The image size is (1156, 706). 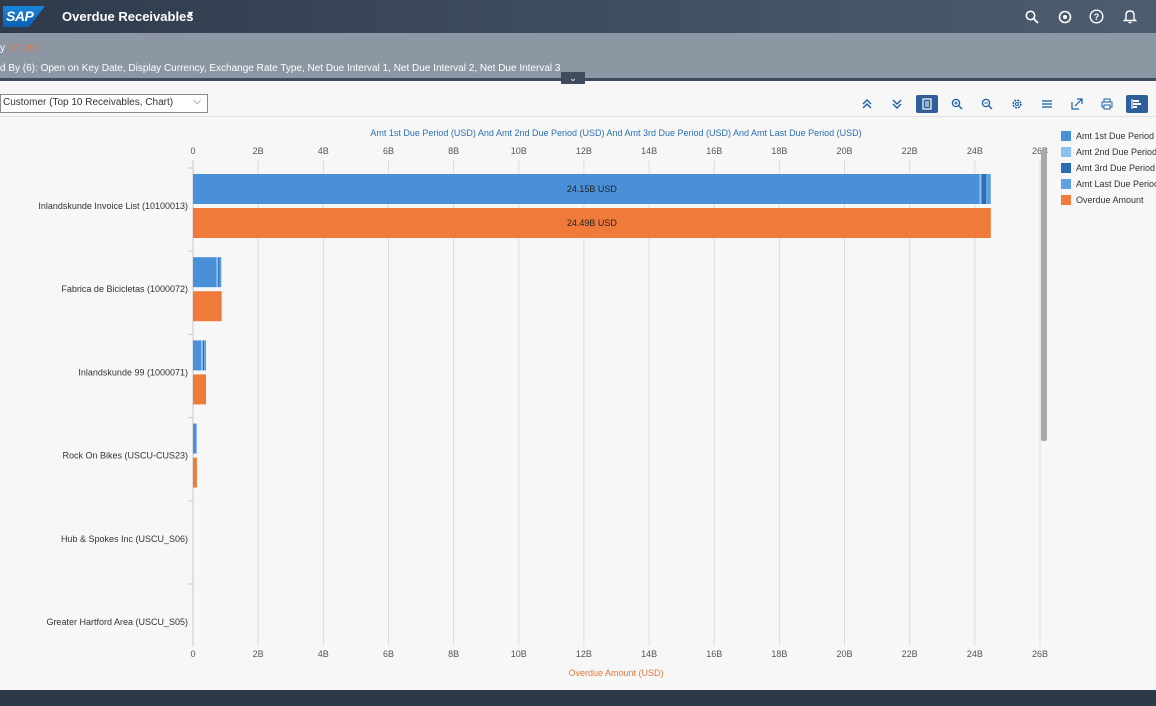 I want to click on top-tick-label: 14B, so click(x=649, y=151).